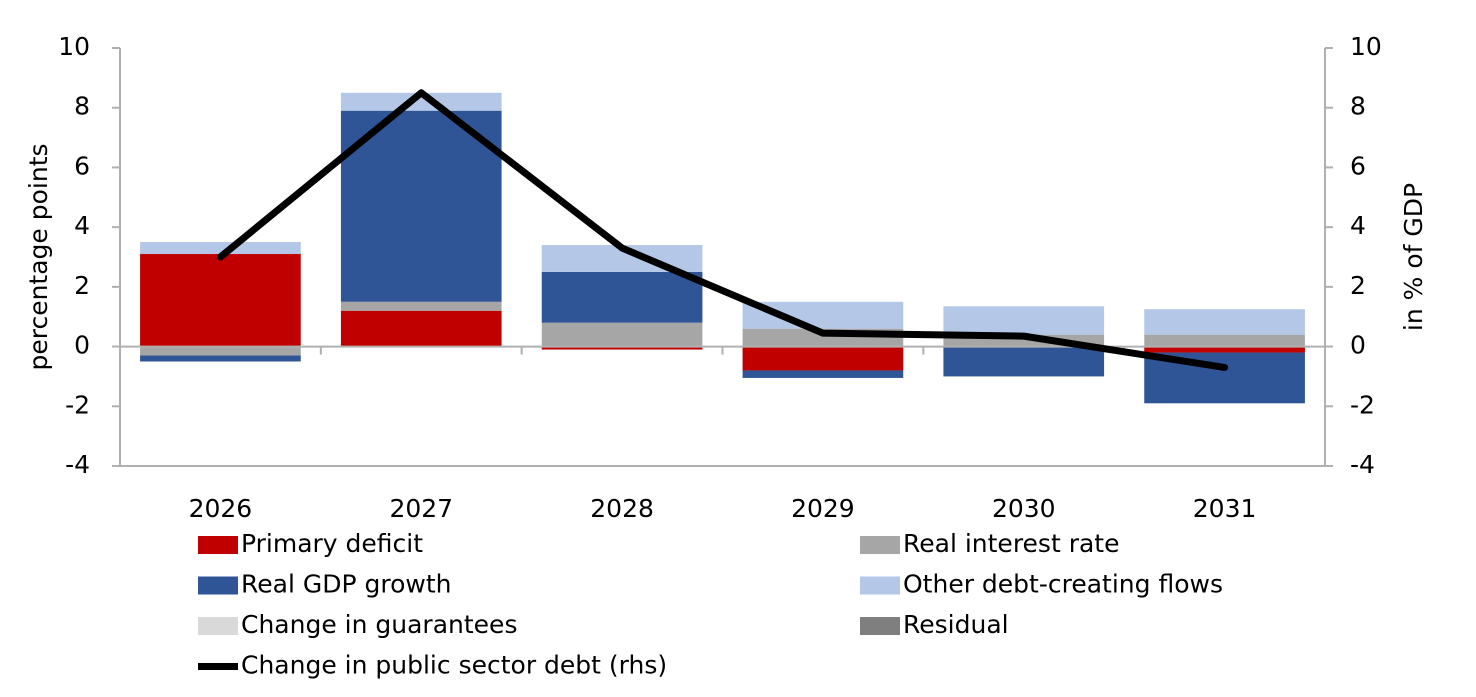  Describe the element at coordinates (1413, 257) in the screenshot. I see `y2-axis-label: in % of GDP` at that location.